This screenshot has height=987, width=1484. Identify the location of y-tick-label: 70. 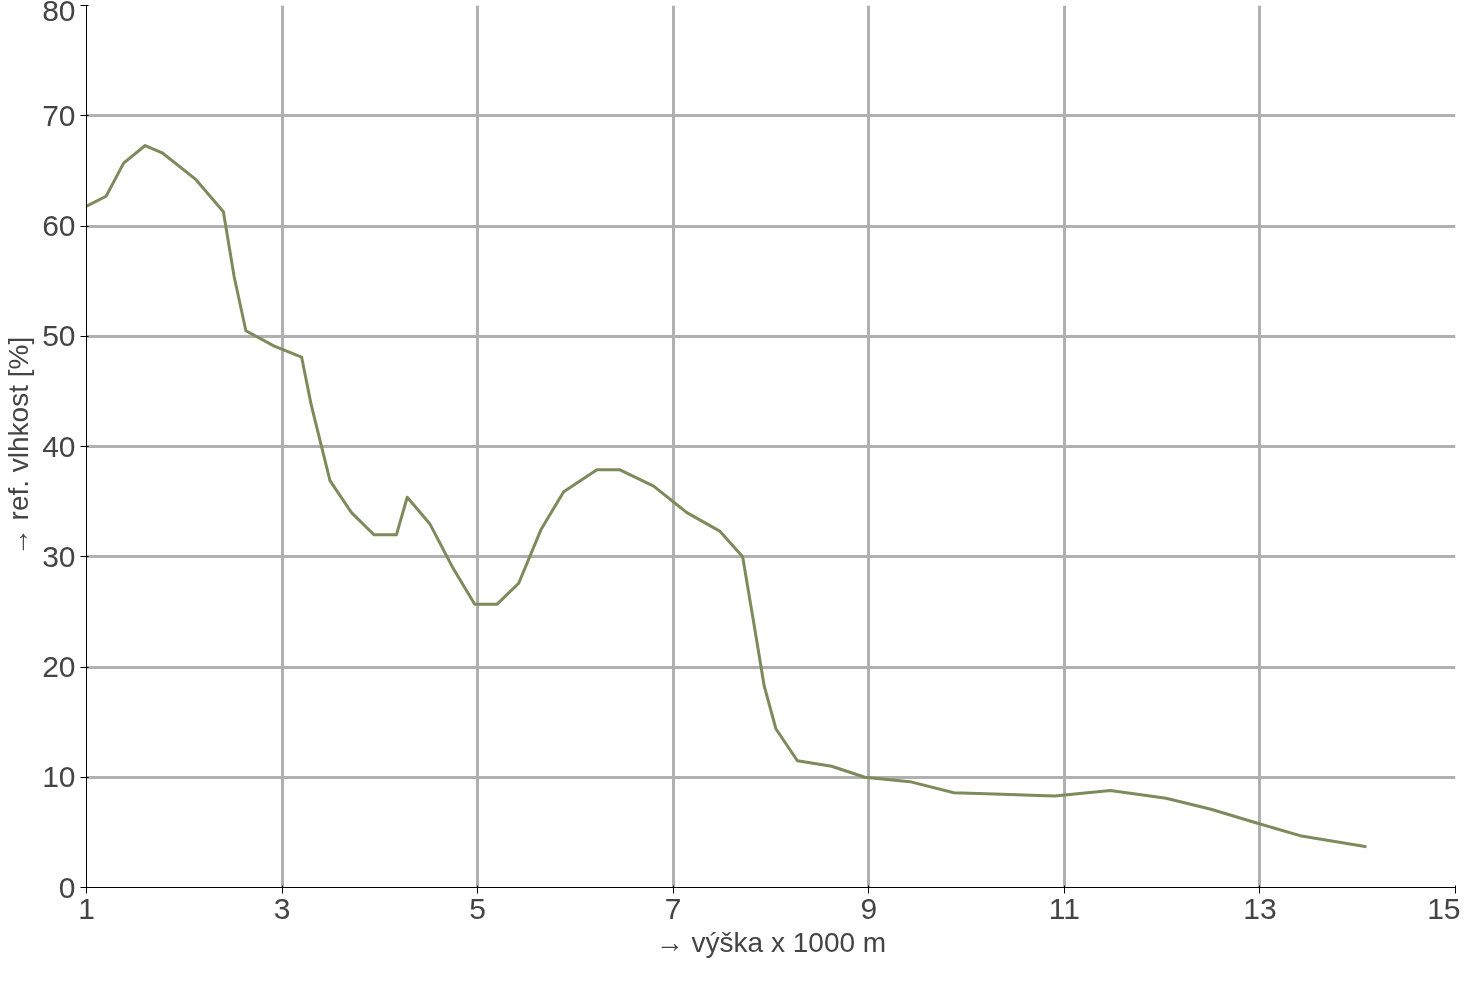
(59, 115).